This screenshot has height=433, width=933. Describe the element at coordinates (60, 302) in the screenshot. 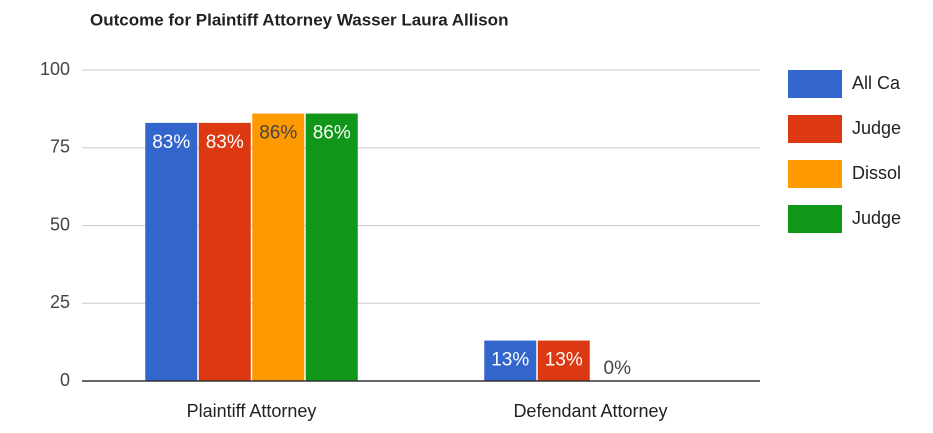

I see `y-tick-label: 25` at that location.